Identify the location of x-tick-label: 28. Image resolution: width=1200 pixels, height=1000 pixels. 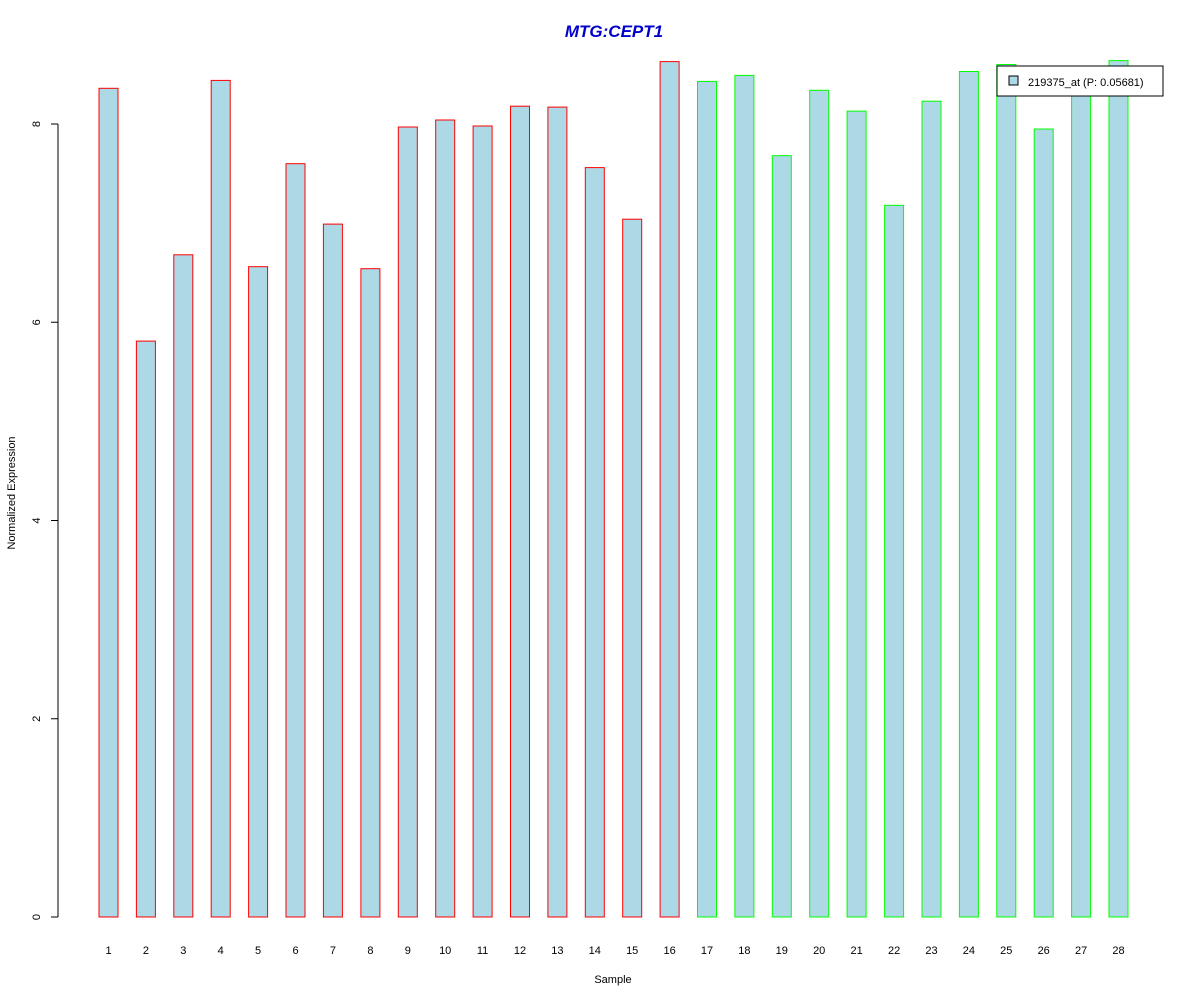
(1118, 951).